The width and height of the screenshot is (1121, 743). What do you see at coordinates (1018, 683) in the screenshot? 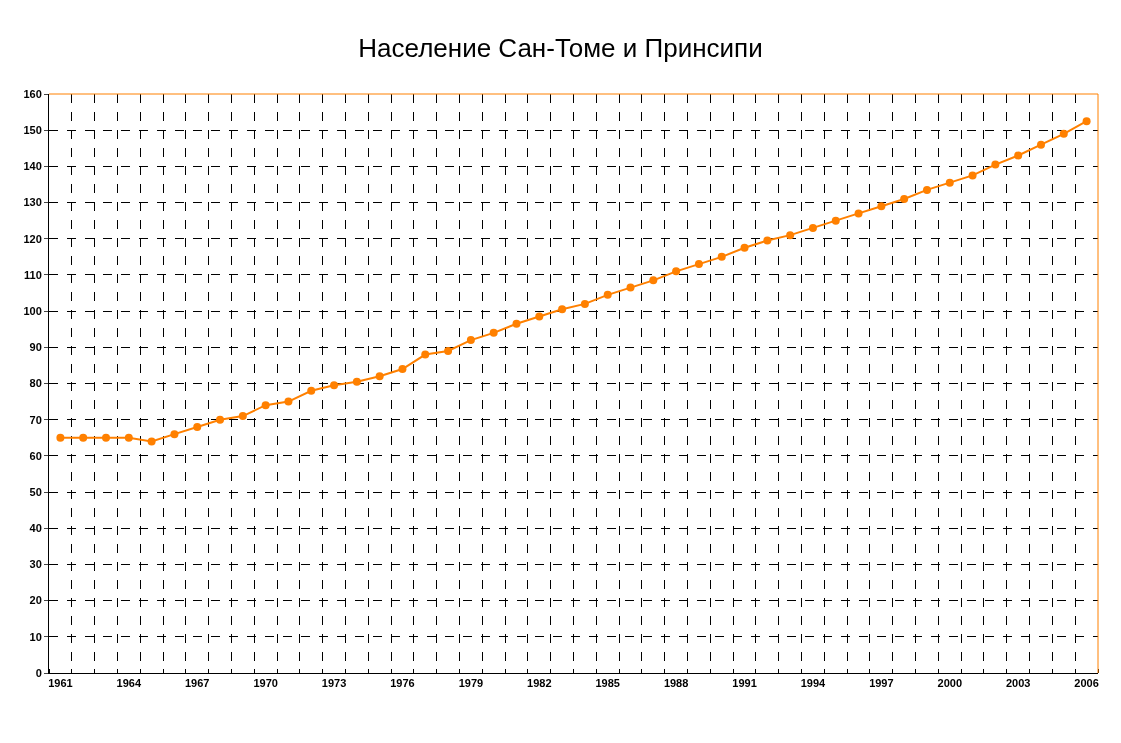
I see `x-tick-label: 2003` at bounding box center [1018, 683].